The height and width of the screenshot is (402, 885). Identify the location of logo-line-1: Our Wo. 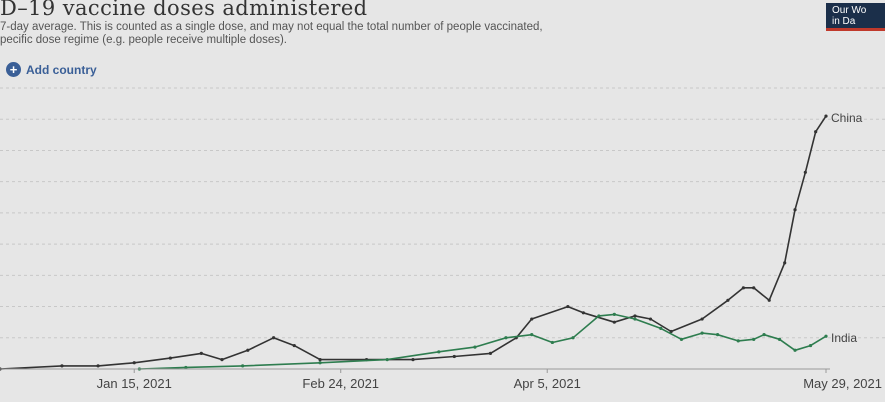
(849, 10).